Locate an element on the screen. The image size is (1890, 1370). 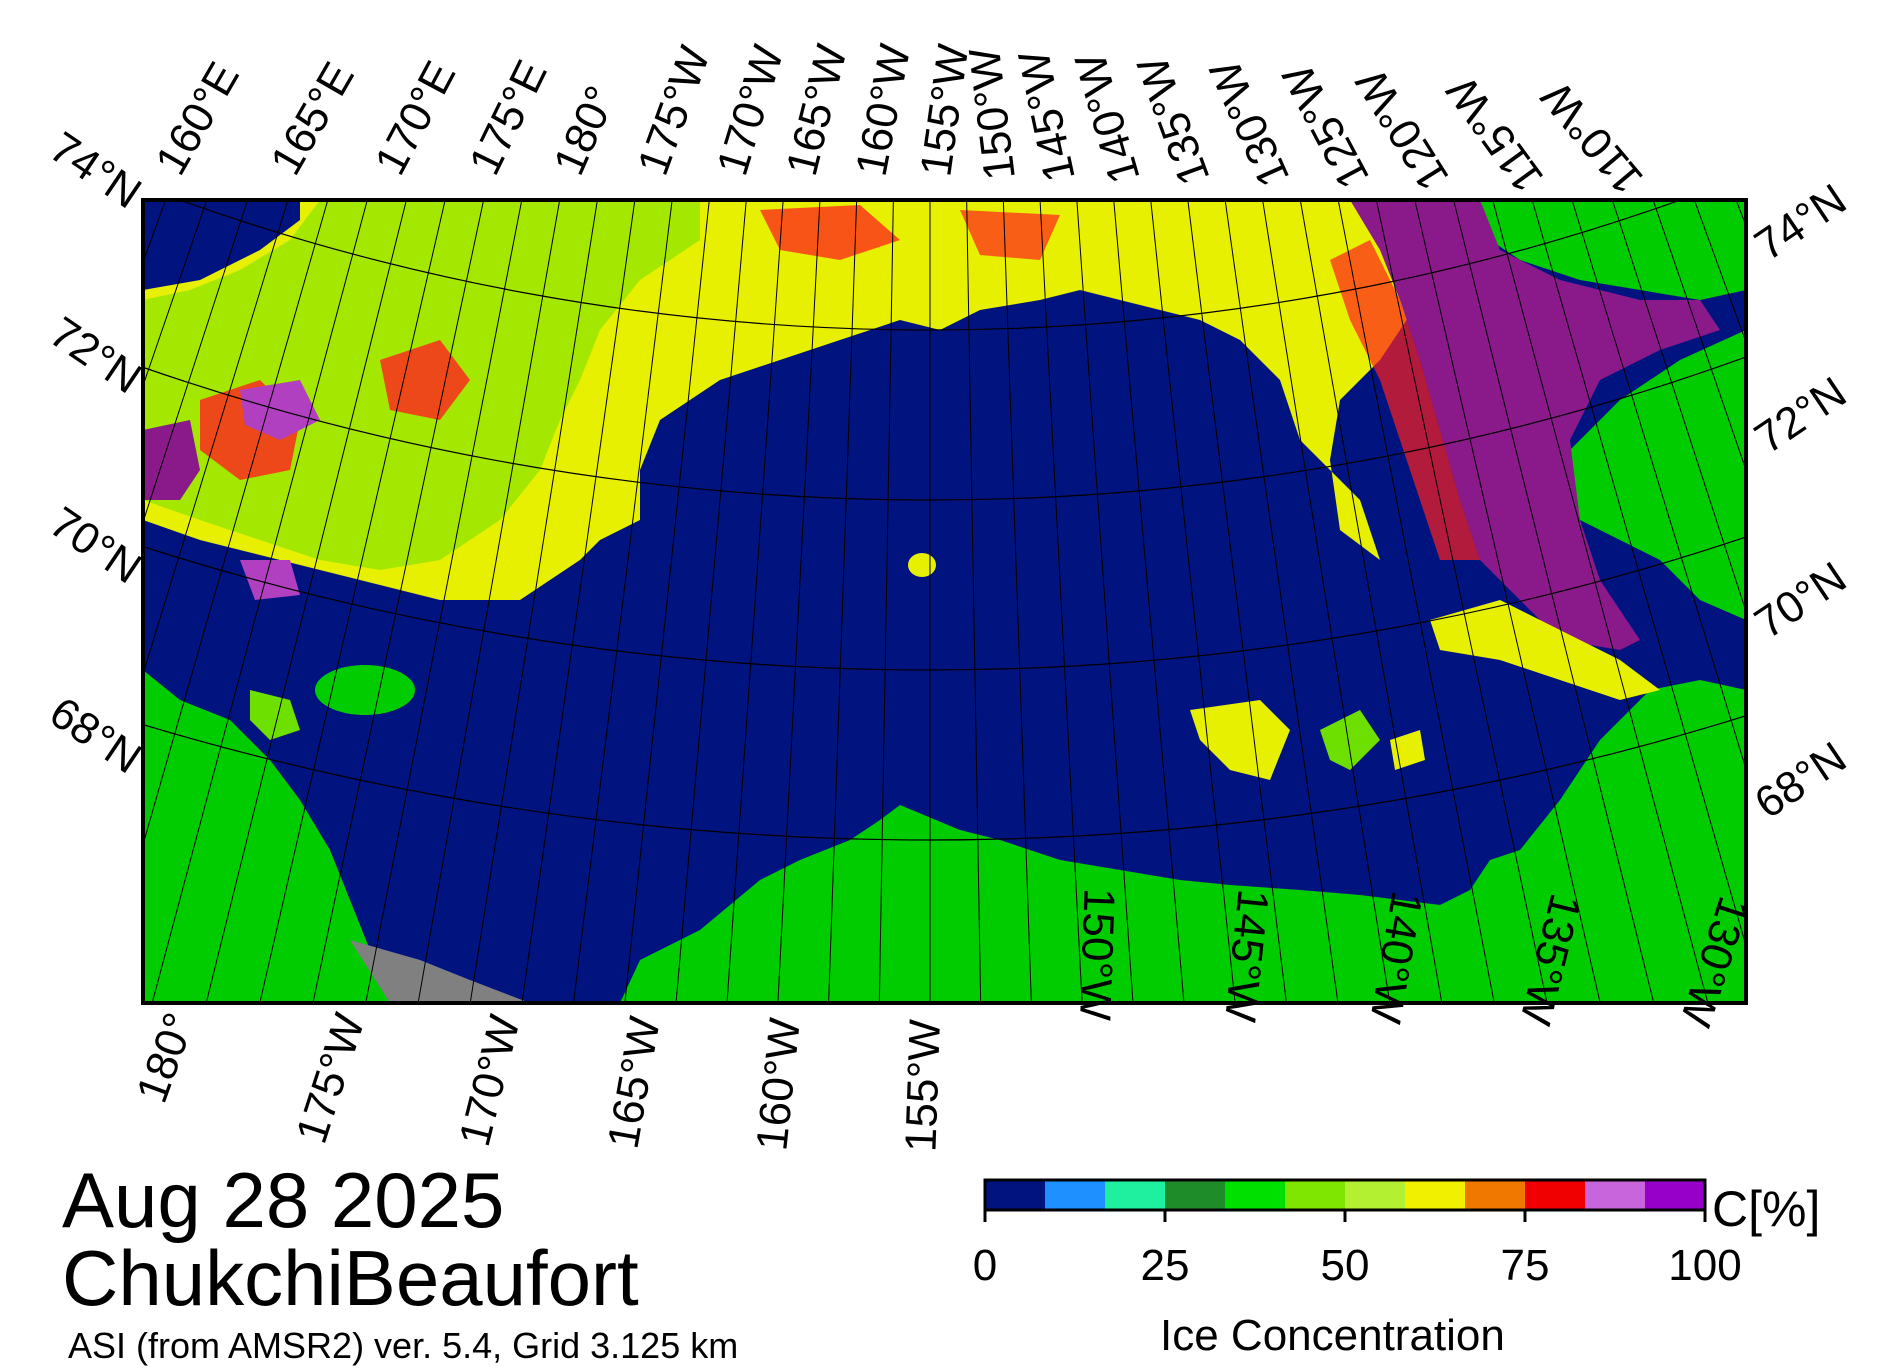
land-chukotka is located at coordinates (266, 836).